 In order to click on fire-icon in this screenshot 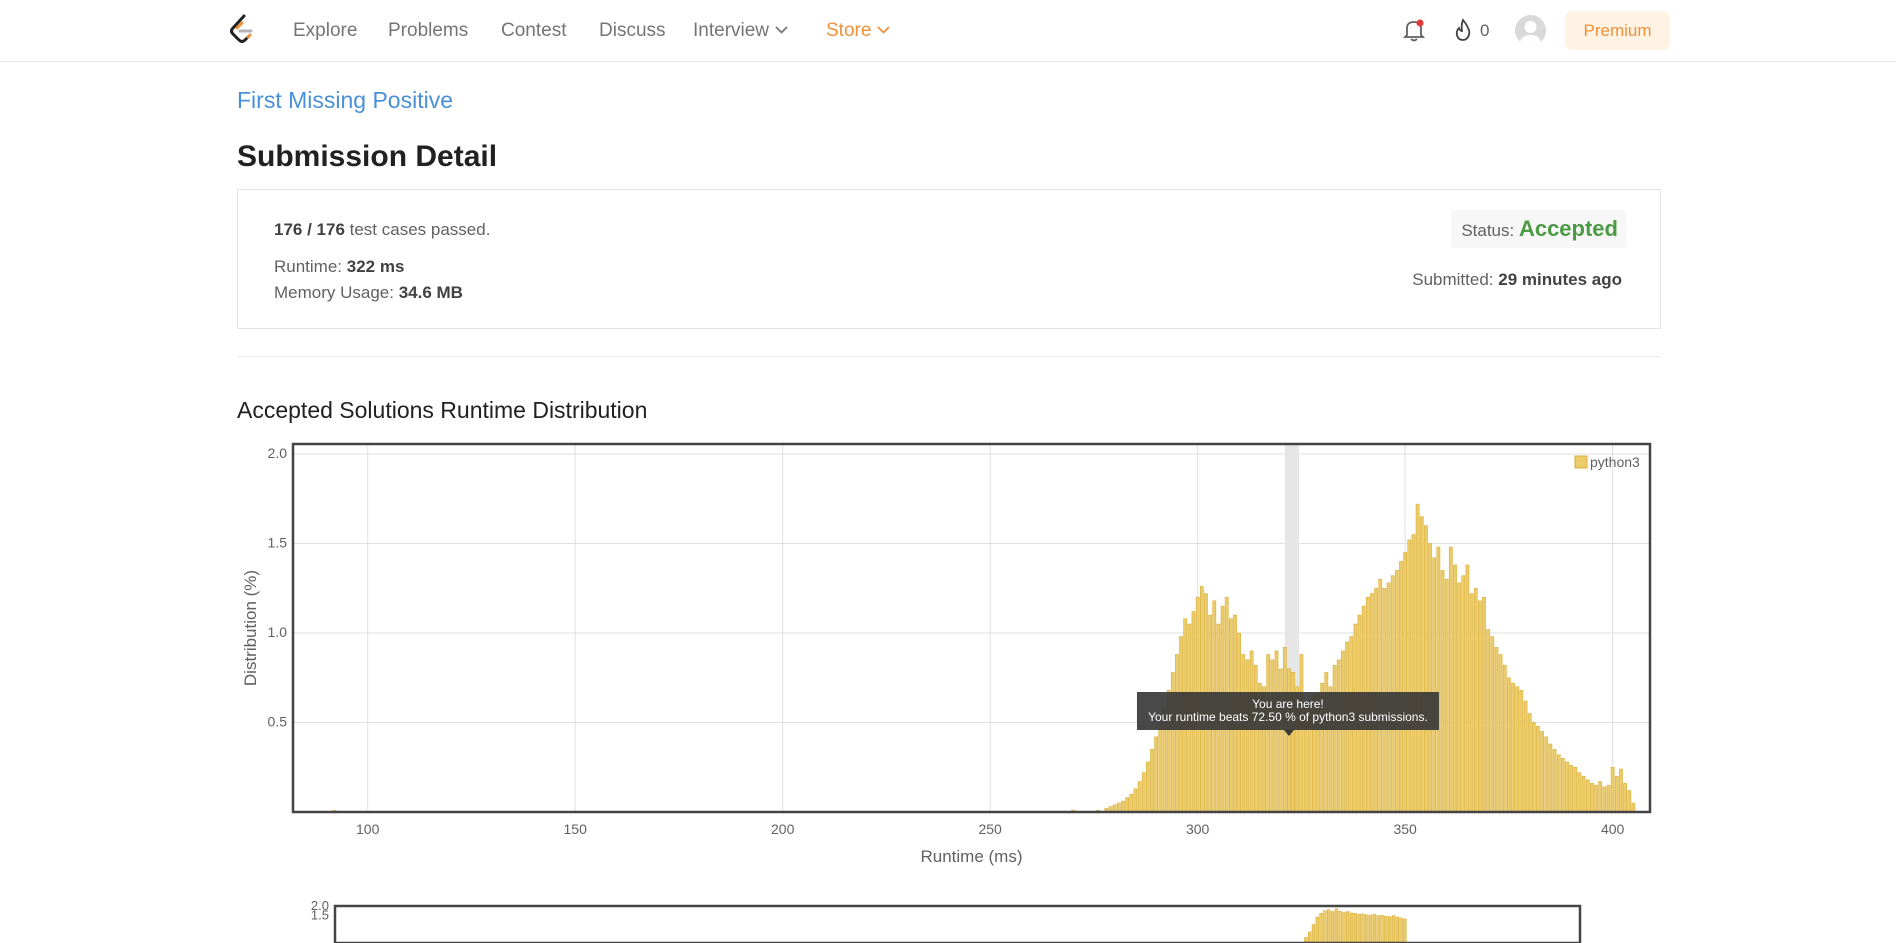, I will do `click(1463, 30)`.